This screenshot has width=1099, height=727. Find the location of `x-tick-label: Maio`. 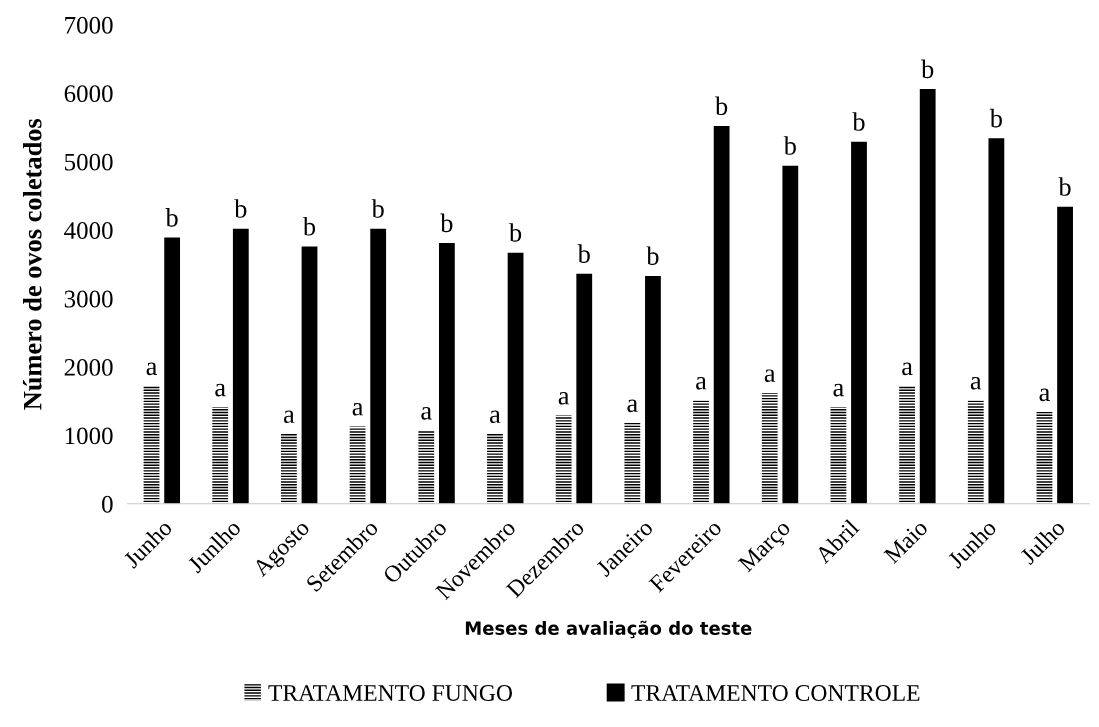

x-tick-label: Maio is located at coordinates (906, 541).